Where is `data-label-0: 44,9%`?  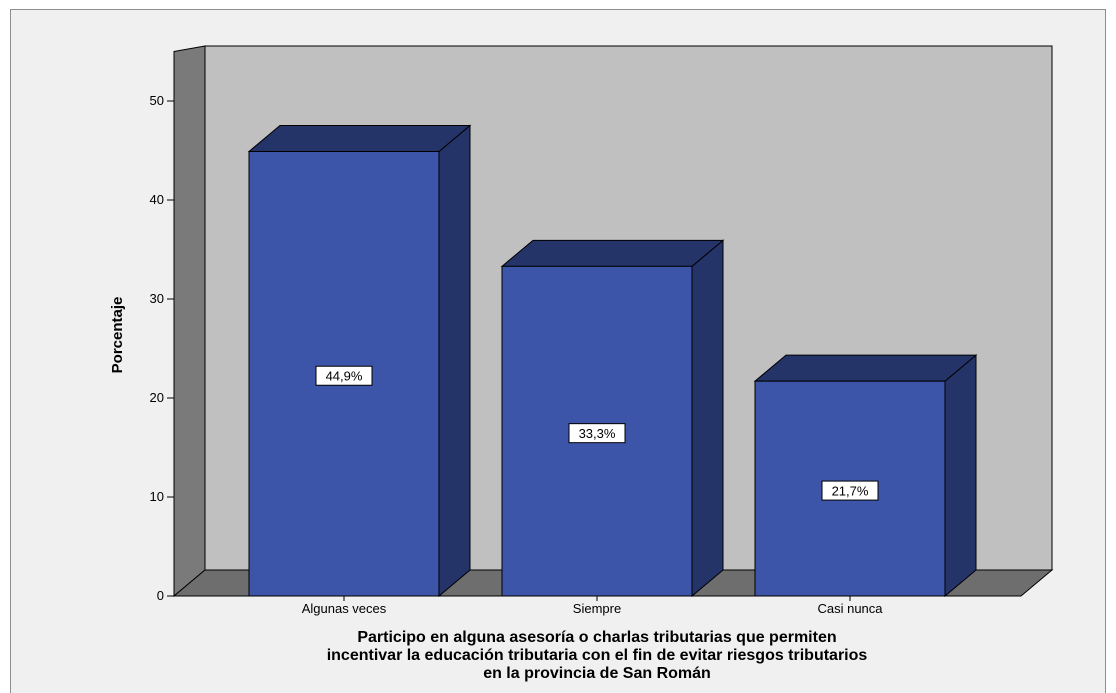
data-label-0: 44,9% is located at coordinates (344, 376).